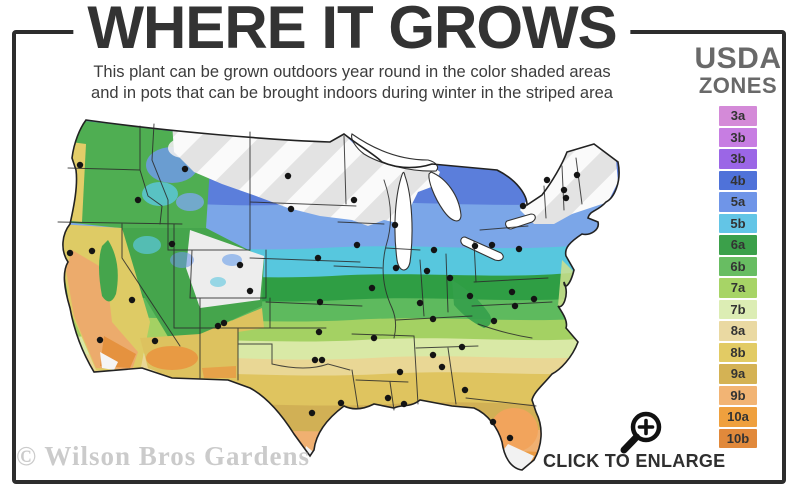  Describe the element at coordinates (738, 438) in the screenshot. I see `zone-chip-15-10b: 10b` at that location.